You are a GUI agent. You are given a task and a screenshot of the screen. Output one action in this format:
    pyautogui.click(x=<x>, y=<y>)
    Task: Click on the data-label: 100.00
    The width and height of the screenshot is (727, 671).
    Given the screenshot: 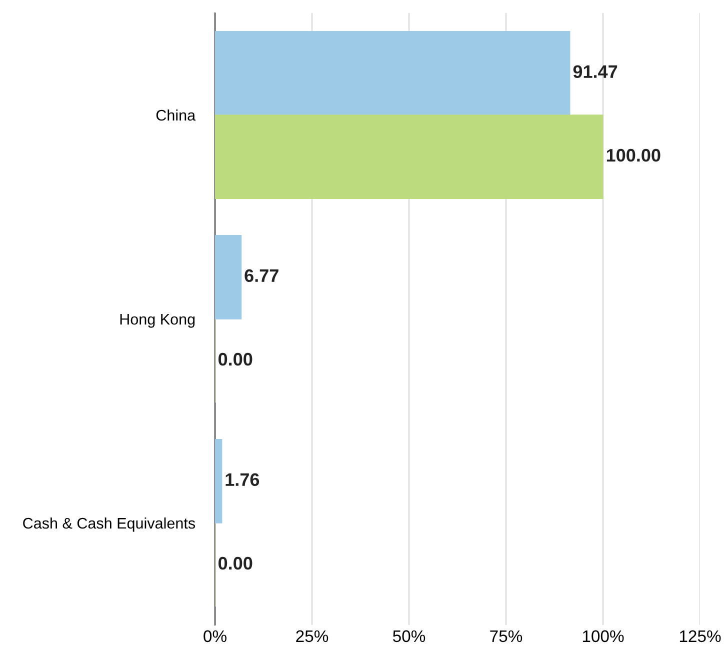 What is the action you would take?
    pyautogui.click(x=633, y=155)
    